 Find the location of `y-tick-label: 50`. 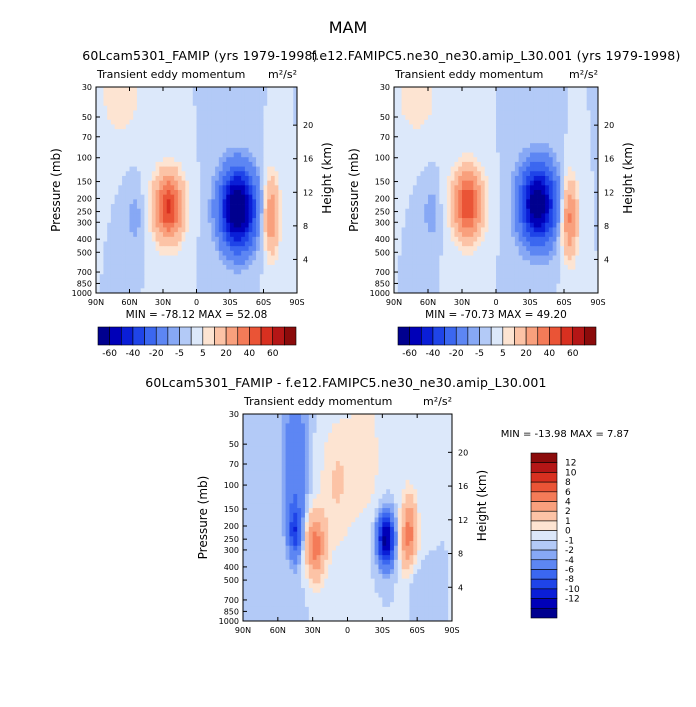

y-tick-label: 50 is located at coordinates (385, 117).